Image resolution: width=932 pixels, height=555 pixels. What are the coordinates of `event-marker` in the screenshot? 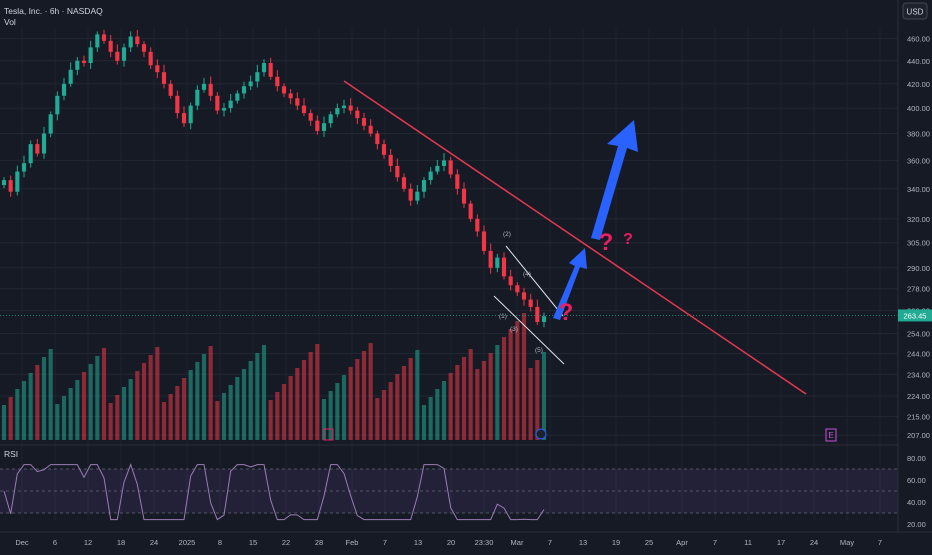 It's located at (831, 435).